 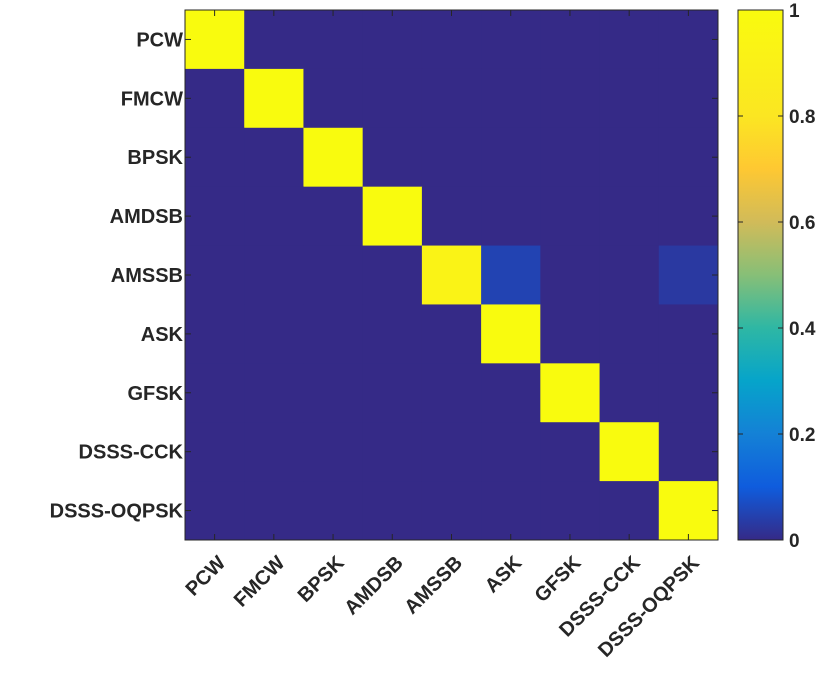 I want to click on x-tick-label: ASK, so click(x=504, y=575).